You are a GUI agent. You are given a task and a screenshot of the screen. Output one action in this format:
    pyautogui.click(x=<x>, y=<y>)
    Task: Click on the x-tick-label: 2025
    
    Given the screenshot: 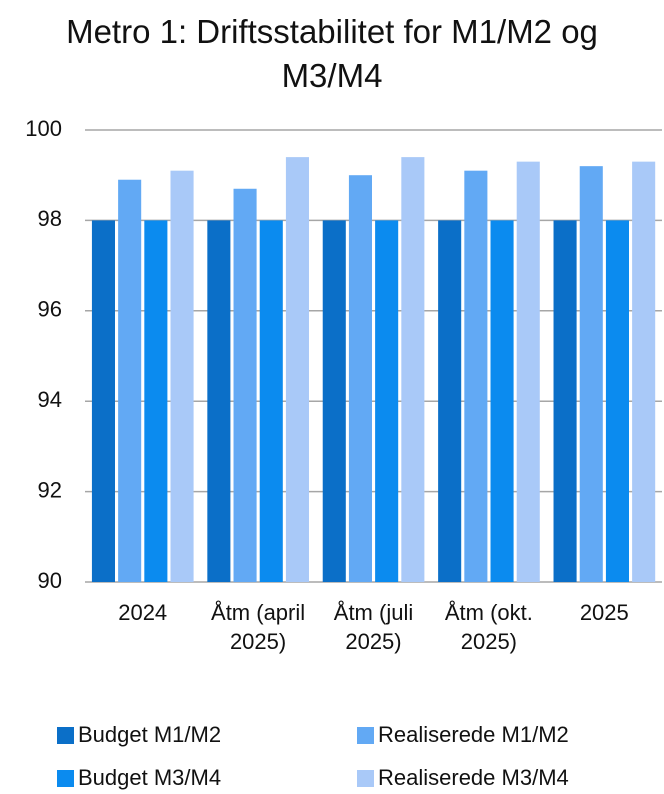 What is the action you would take?
    pyautogui.click(x=604, y=612)
    